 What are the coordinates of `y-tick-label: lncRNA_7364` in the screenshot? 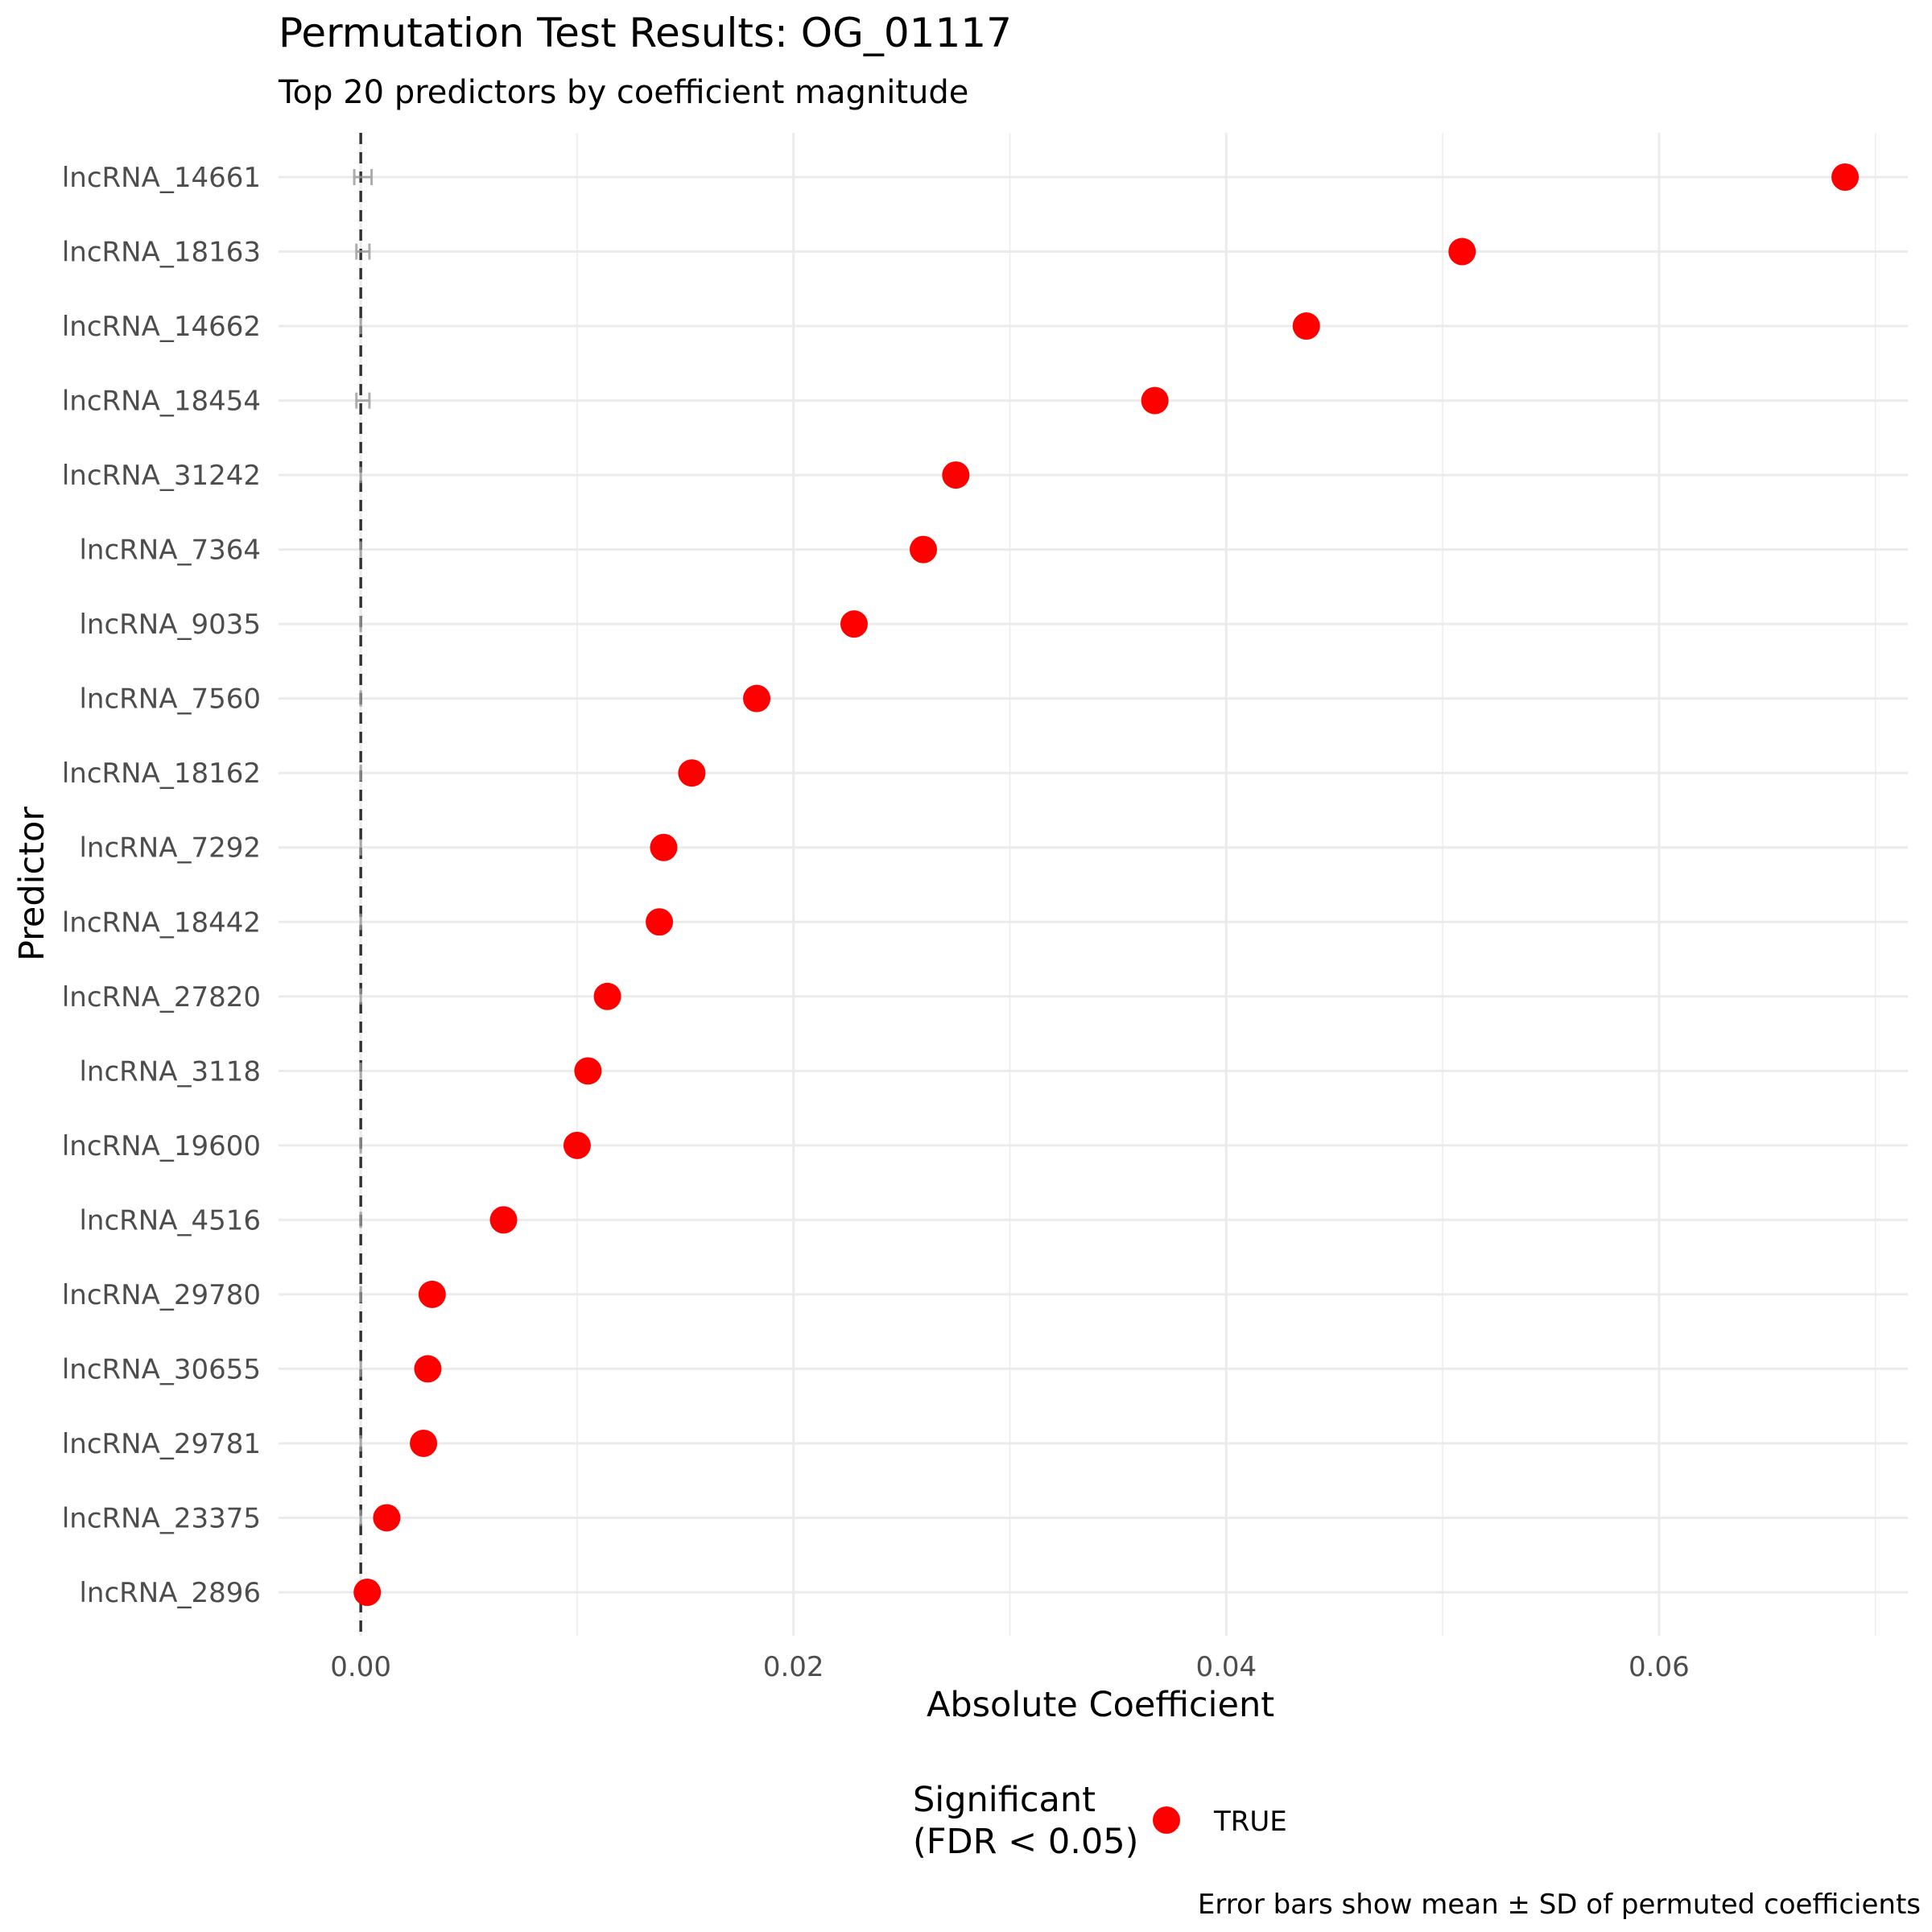 It's located at (170, 551).